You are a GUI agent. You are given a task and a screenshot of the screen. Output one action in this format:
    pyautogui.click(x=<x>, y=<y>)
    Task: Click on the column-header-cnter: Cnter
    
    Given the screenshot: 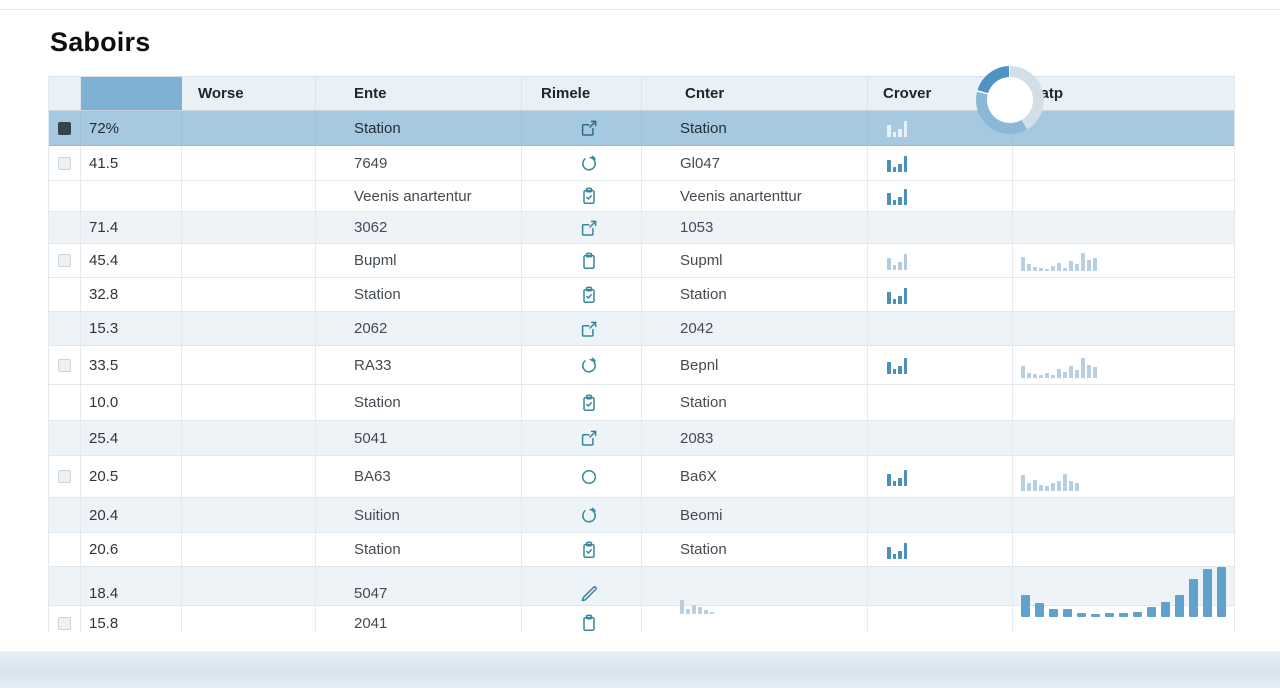 What is the action you would take?
    pyautogui.click(x=755, y=93)
    